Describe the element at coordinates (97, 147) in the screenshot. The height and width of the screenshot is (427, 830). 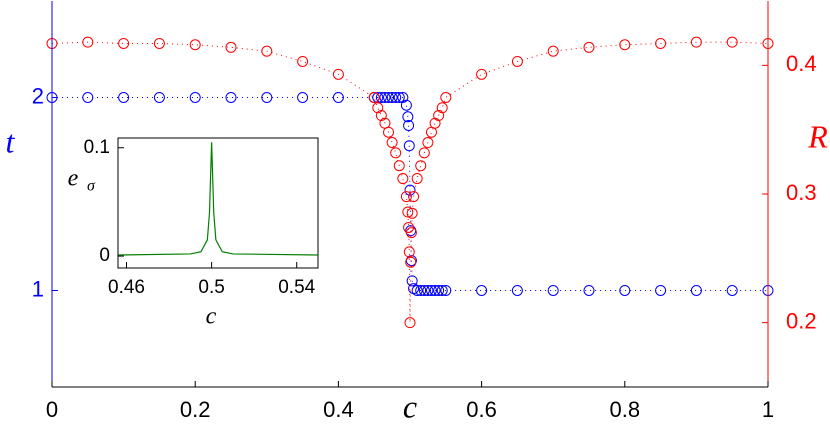
I see `y-tick-label: 0.1` at that location.